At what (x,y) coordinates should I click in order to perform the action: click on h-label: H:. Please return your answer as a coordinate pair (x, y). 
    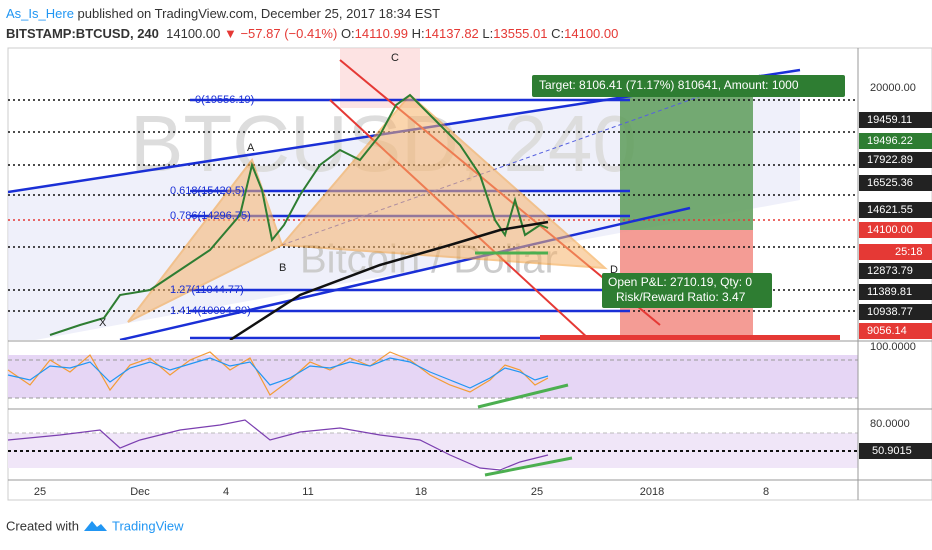
    Looking at the image, I should click on (418, 33).